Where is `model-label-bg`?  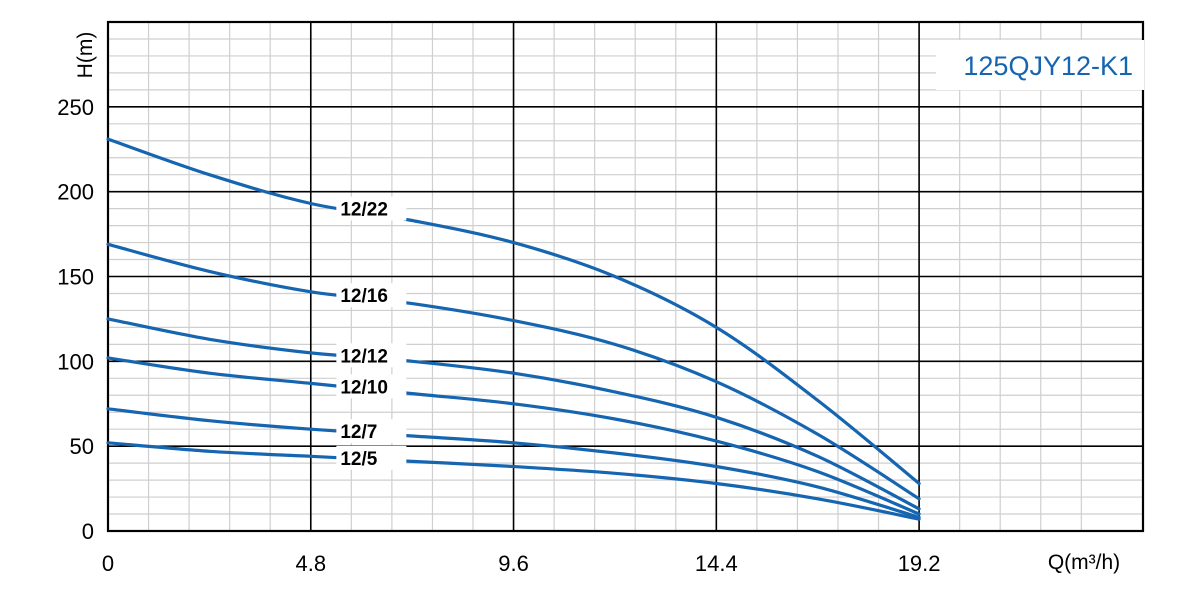 model-label-bg is located at coordinates (1040, 65).